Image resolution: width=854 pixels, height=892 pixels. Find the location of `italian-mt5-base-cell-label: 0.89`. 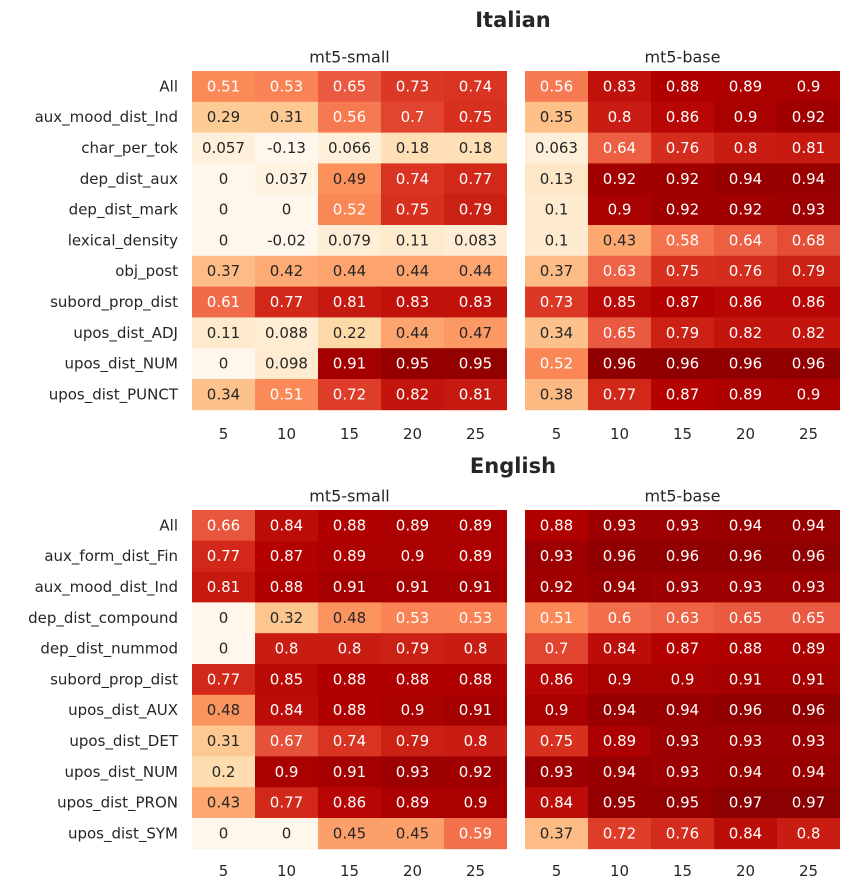

italian-mt5-base-cell-label: 0.89 is located at coordinates (745, 86).